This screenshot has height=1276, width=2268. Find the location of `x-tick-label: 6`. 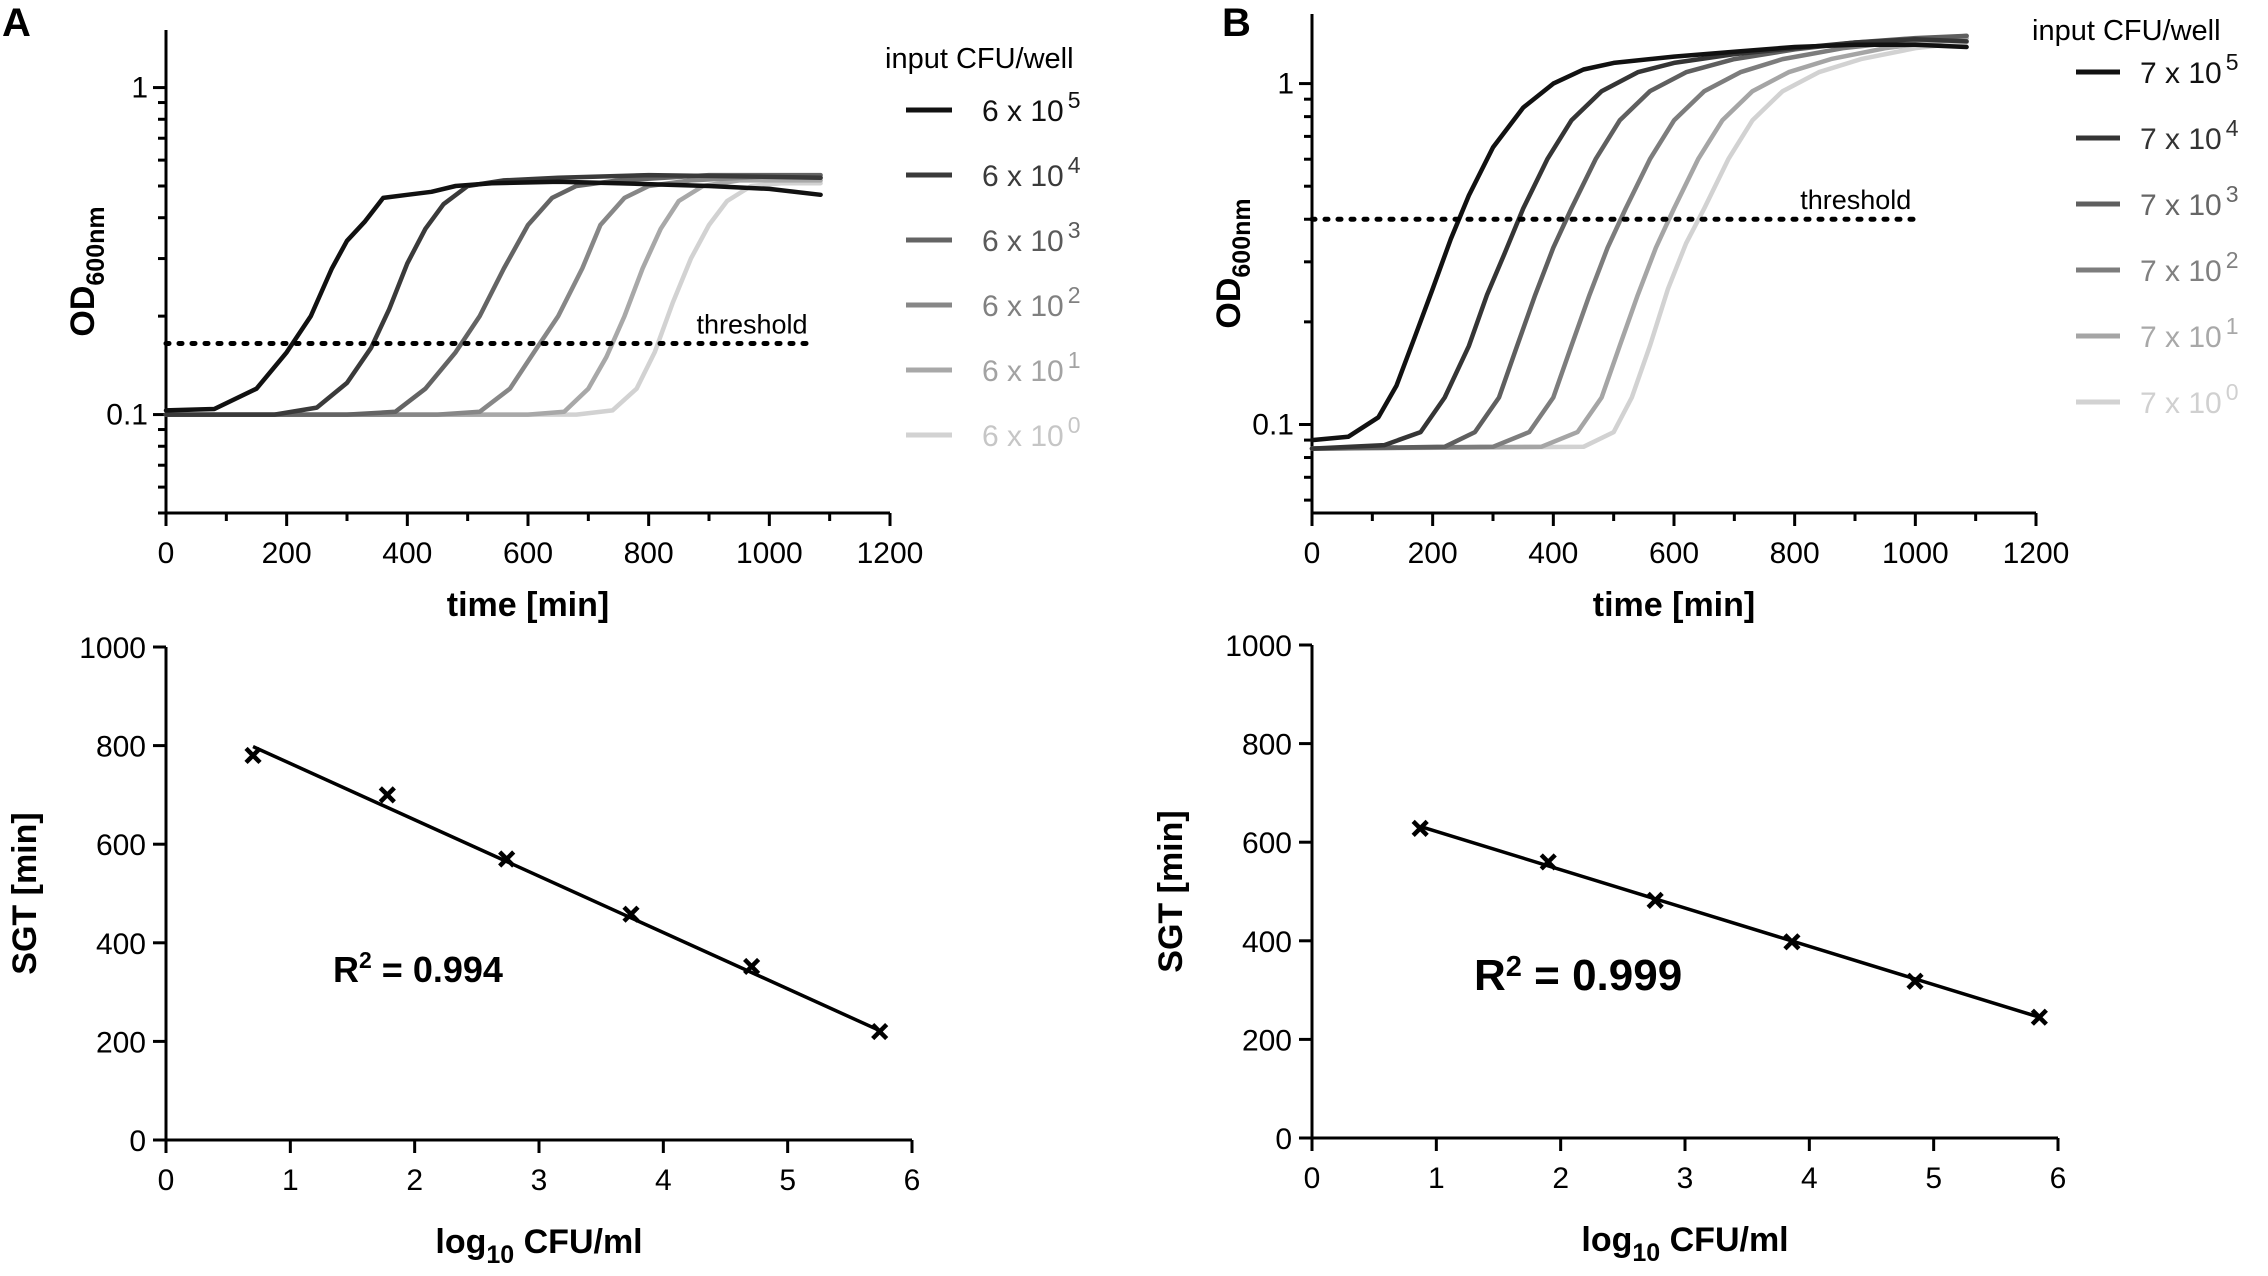

x-tick-label: 6 is located at coordinates (912, 1180).